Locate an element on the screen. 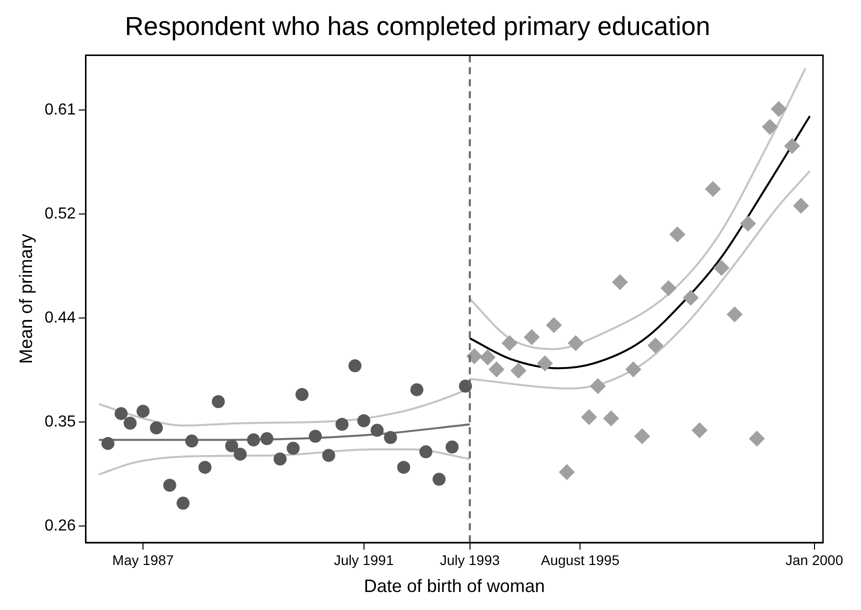 The height and width of the screenshot is (610, 861). y-axis-title: Mean of primary is located at coordinates (26, 299).